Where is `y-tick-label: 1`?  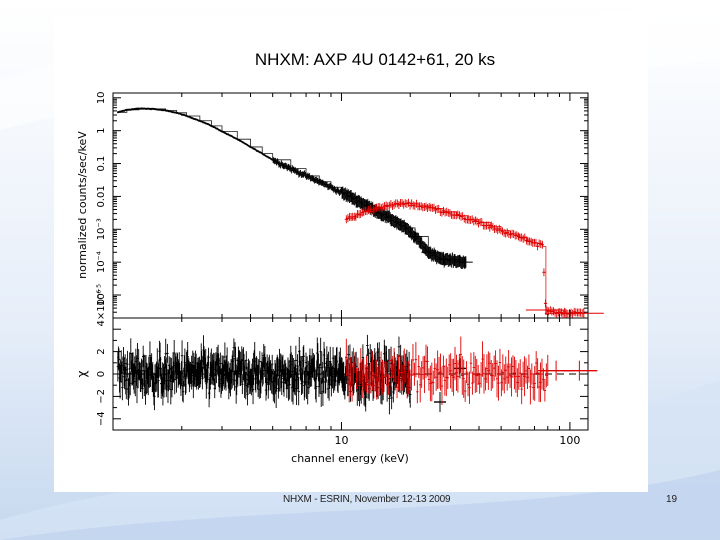
y-tick-label: 1 is located at coordinates (101, 130).